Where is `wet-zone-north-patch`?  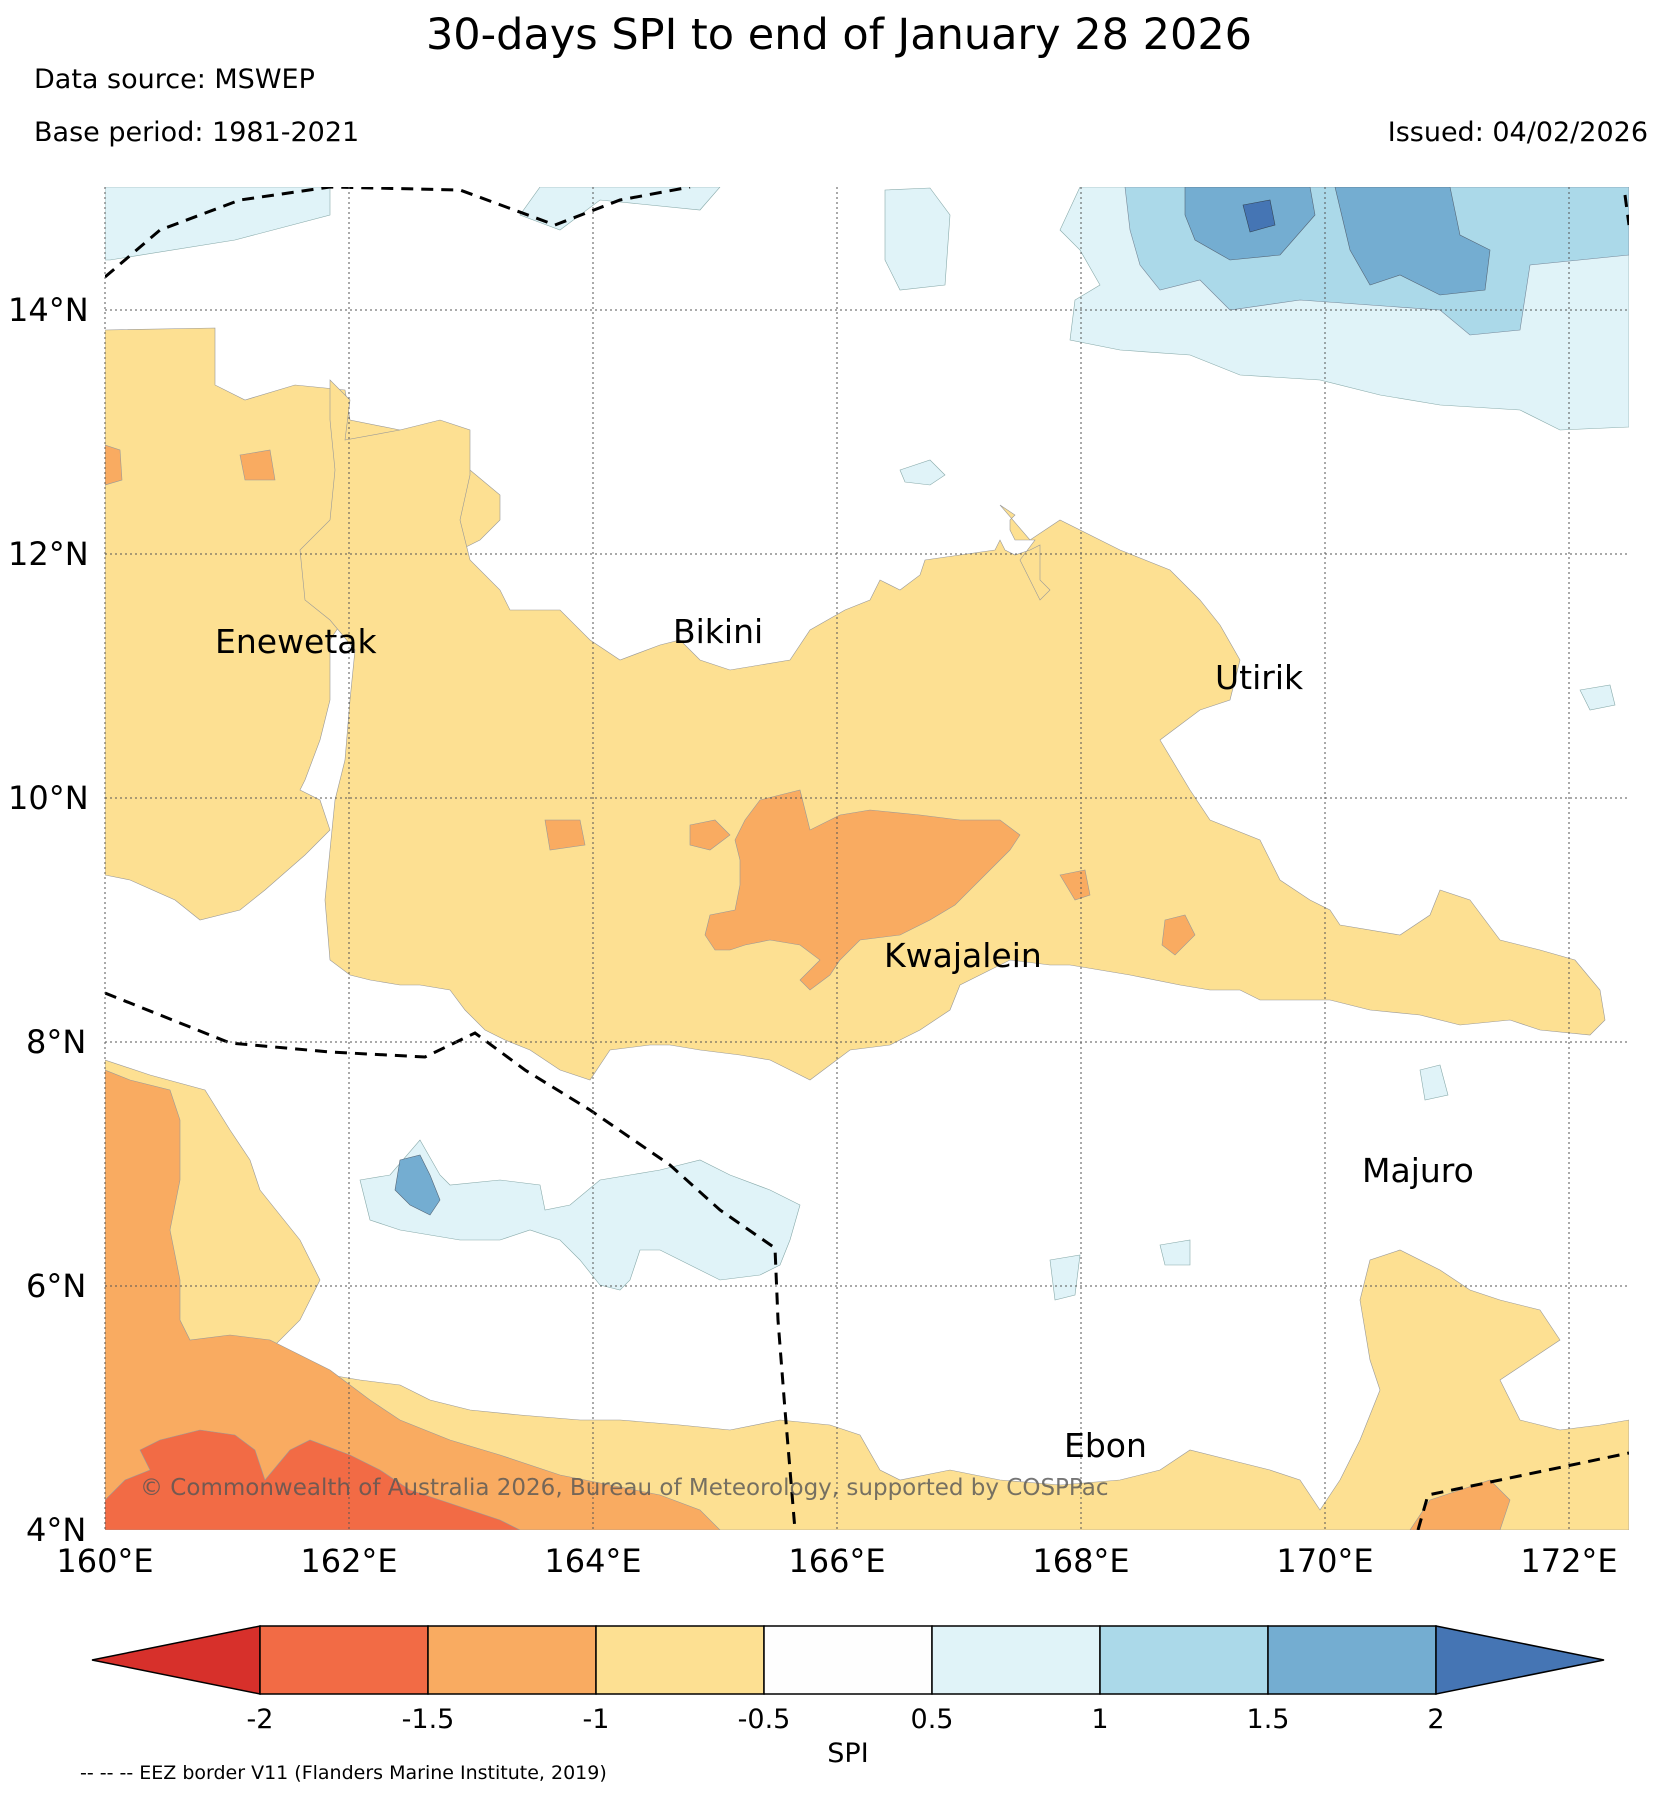 wet-zone-north-patch is located at coordinates (917, 239).